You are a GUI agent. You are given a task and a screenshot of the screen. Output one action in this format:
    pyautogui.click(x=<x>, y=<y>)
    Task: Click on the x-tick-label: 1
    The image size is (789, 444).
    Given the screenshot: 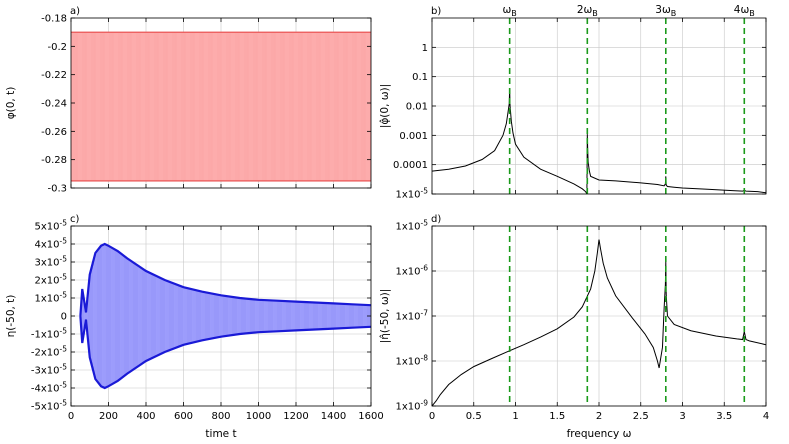 What is the action you would take?
    pyautogui.click(x=515, y=416)
    